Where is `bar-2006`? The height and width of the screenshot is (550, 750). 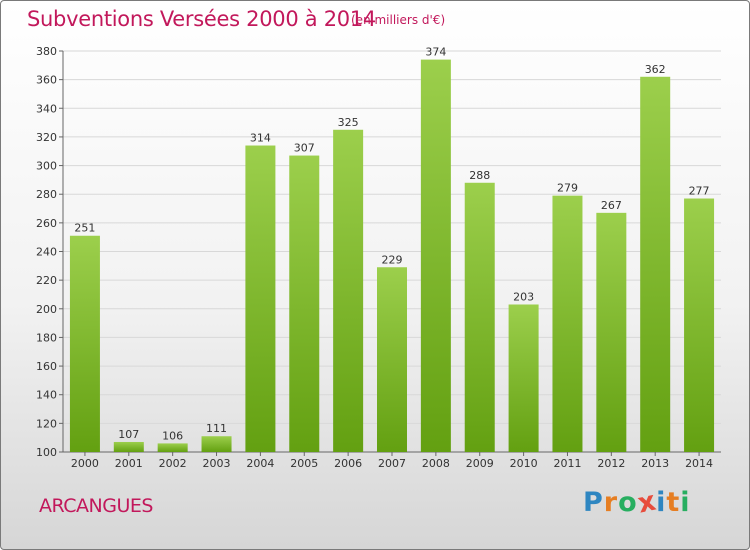
bar-2006 is located at coordinates (348, 290).